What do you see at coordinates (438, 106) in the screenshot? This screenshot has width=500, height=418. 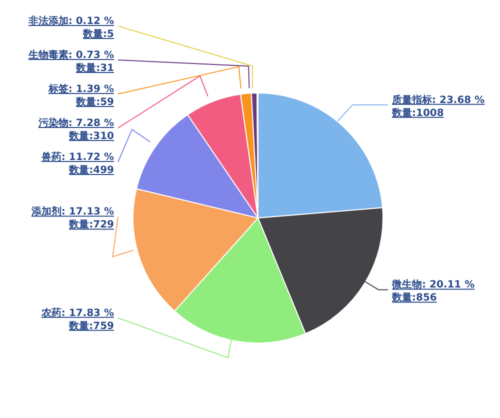 I see `slice-label: 质量指标: 23.68 % 数量:1008` at bounding box center [438, 106].